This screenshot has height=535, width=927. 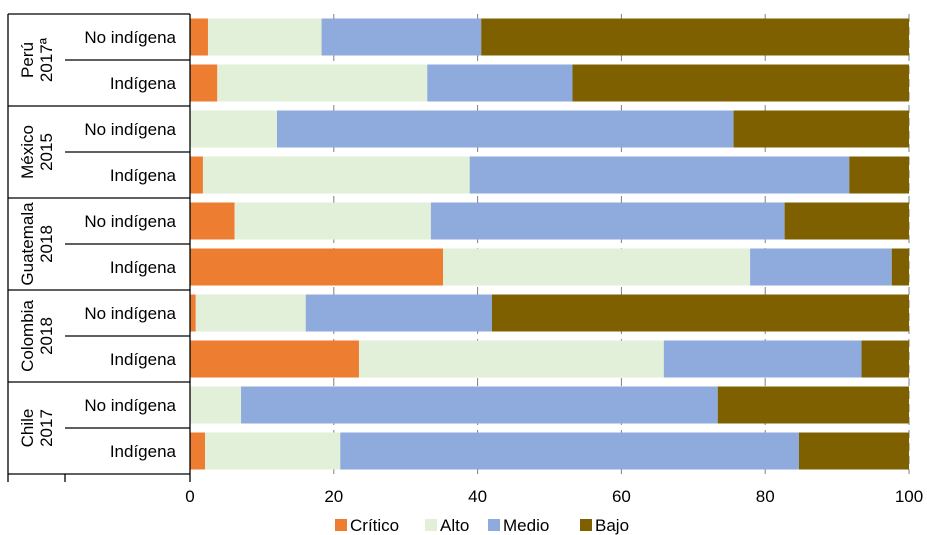 I want to click on legend: Crítico Alto Medio Bajo, so click(x=482, y=525).